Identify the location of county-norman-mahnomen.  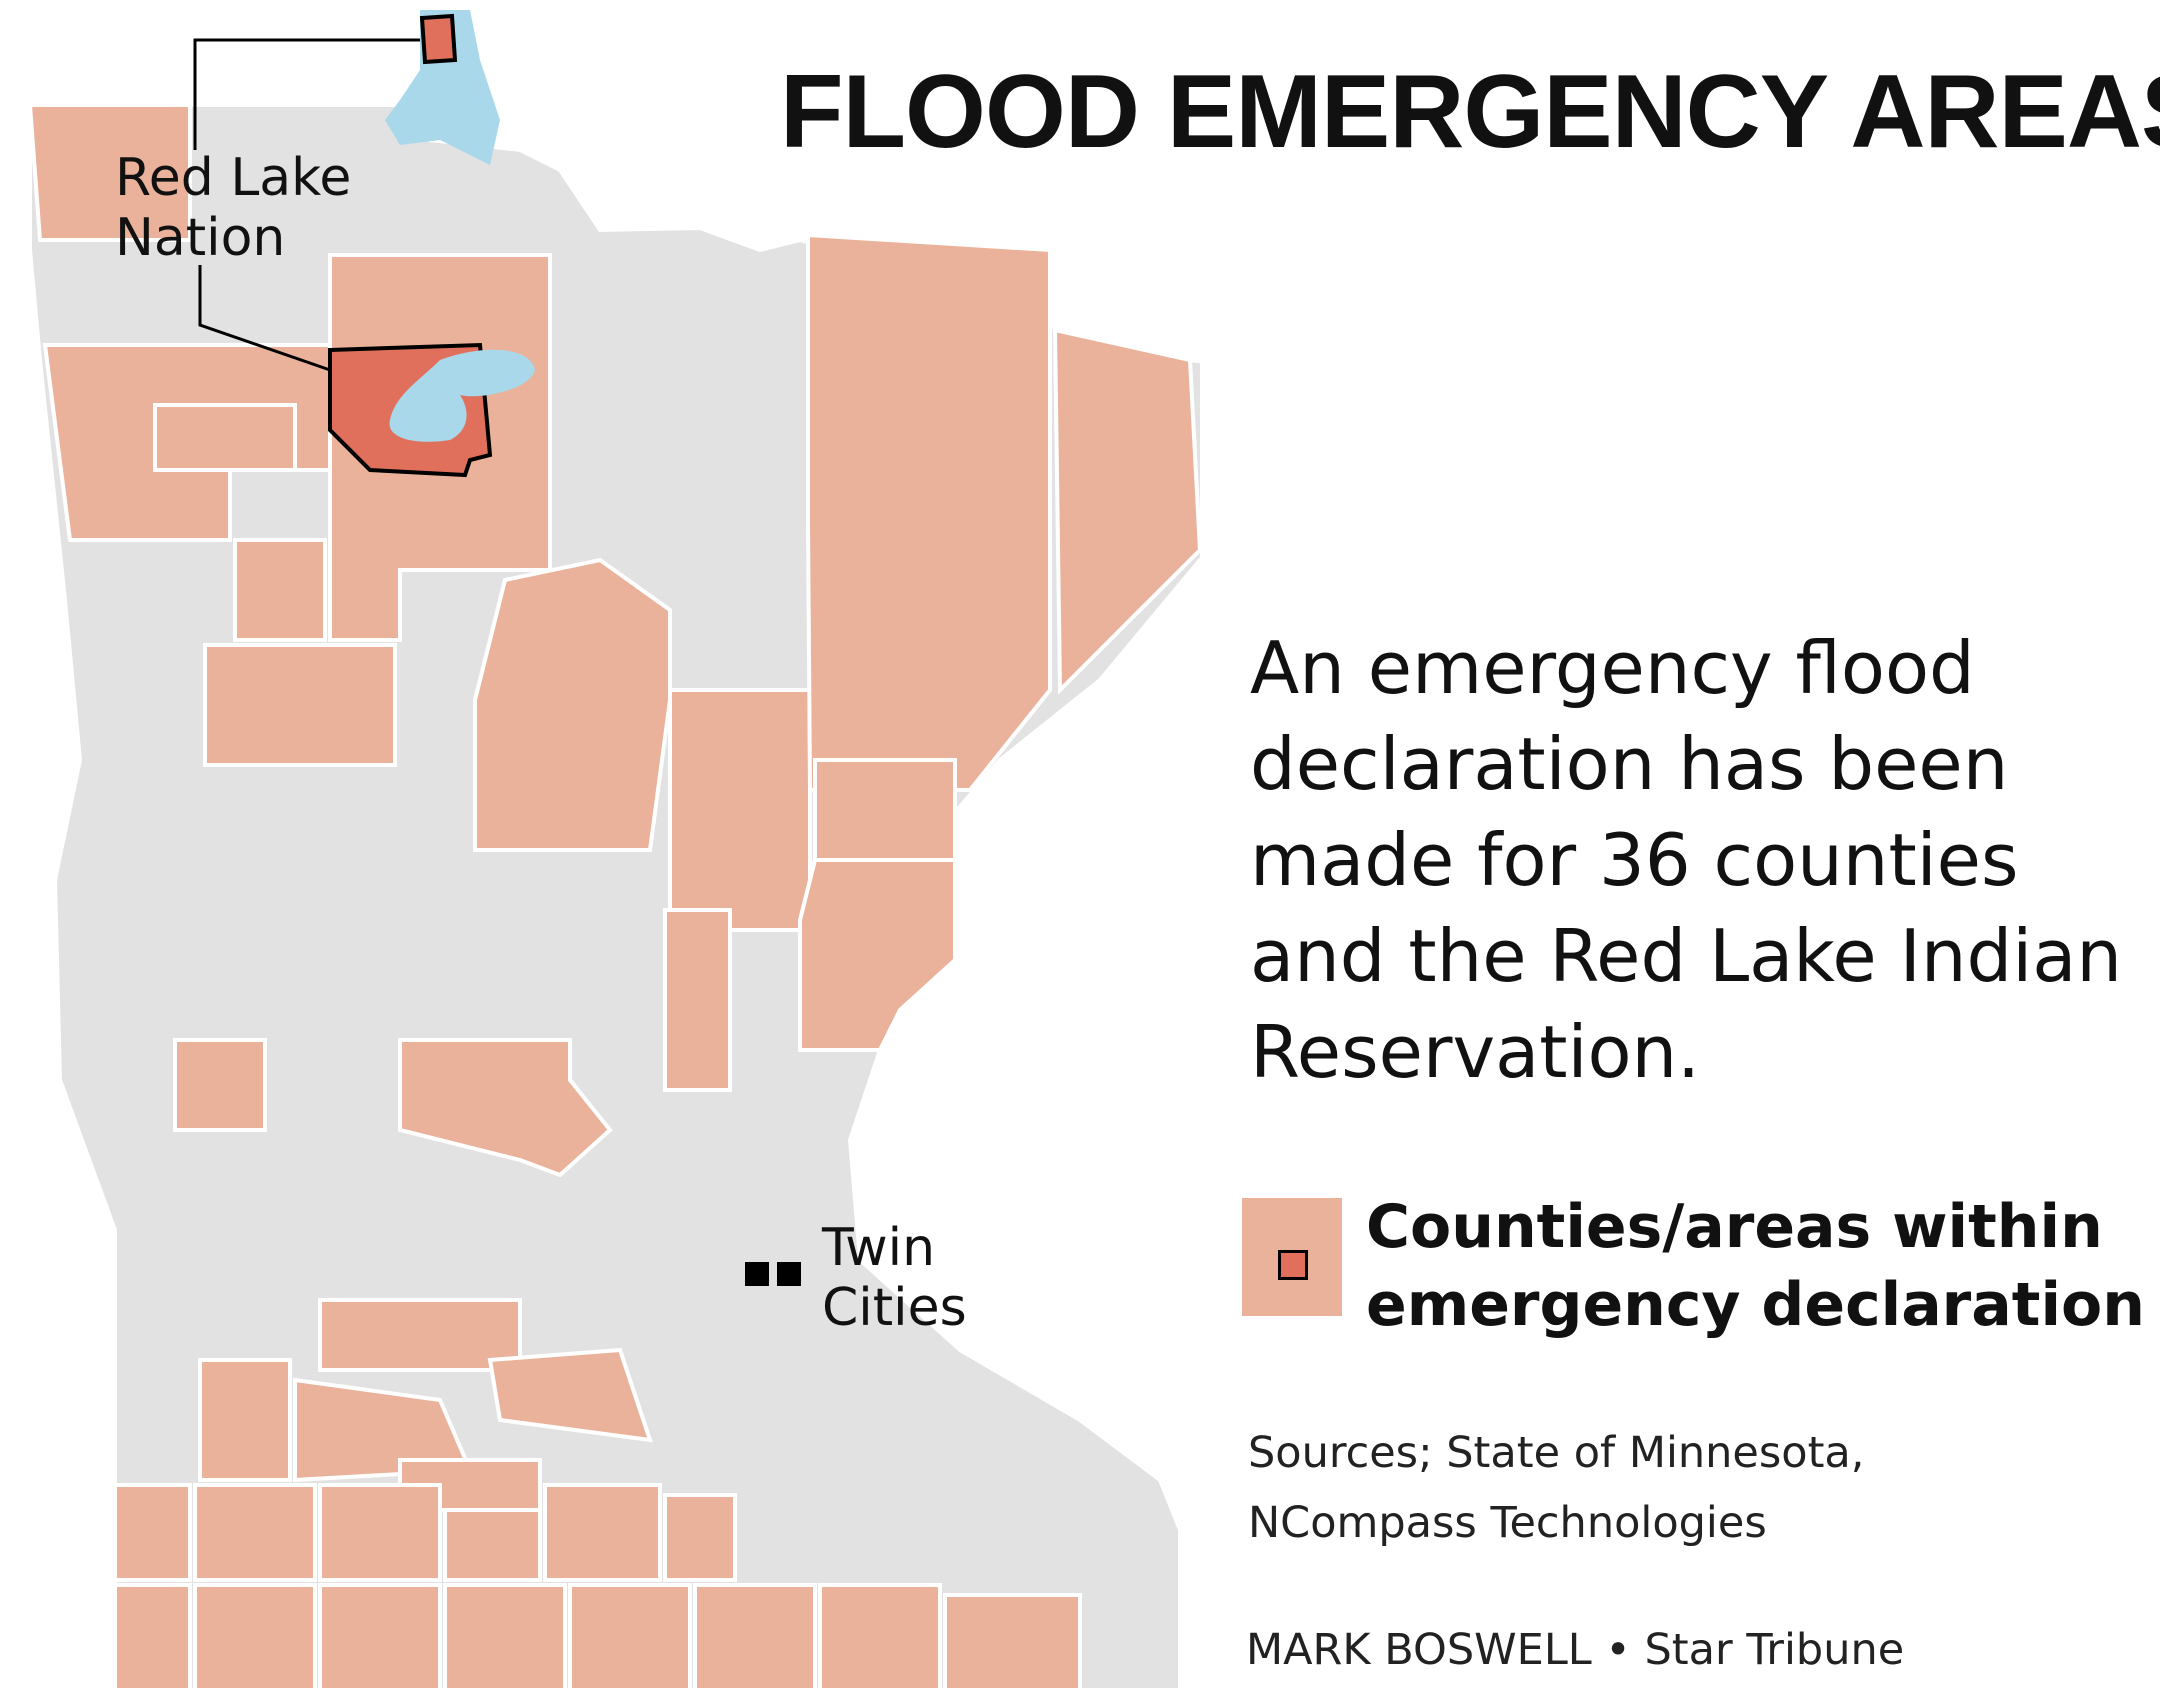
(300, 705).